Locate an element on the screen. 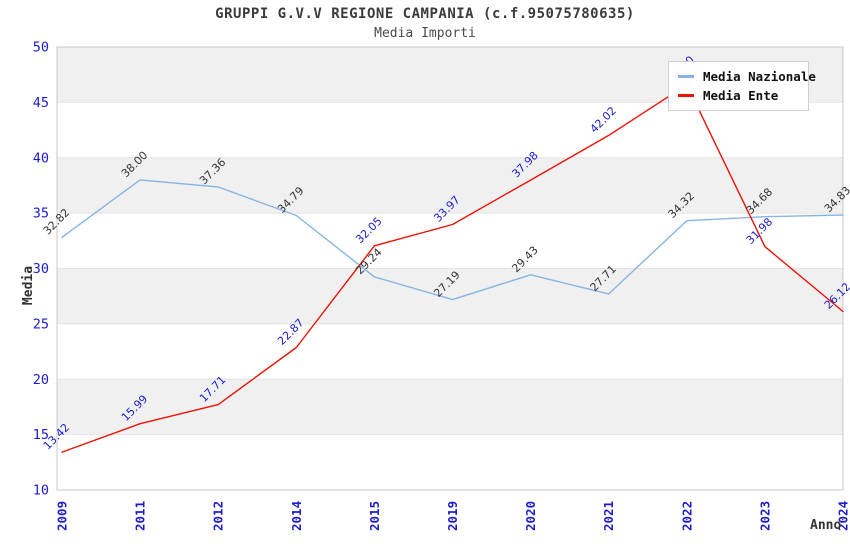 This screenshot has height=550, width=850. legend-item-media-ente: Media Ente is located at coordinates (738, 95).